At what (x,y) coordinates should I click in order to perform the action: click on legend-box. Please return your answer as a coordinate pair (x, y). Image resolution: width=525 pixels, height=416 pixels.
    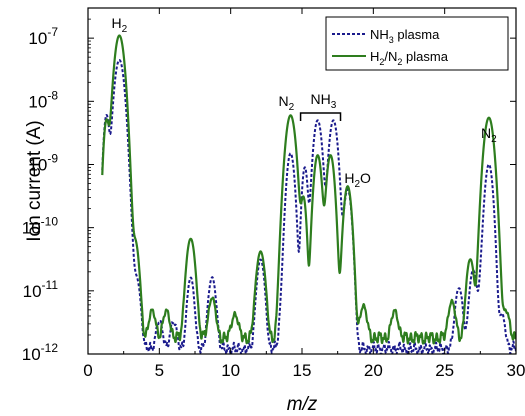
    Looking at the image, I should click on (417, 43).